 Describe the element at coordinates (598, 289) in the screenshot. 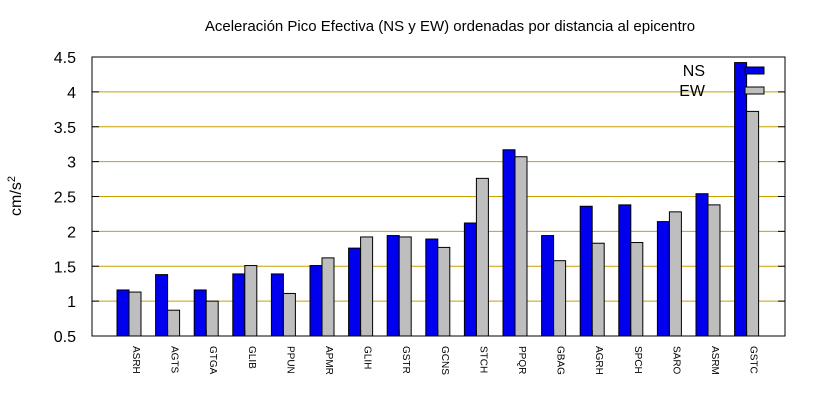

I see `bar-ew-agrh` at that location.